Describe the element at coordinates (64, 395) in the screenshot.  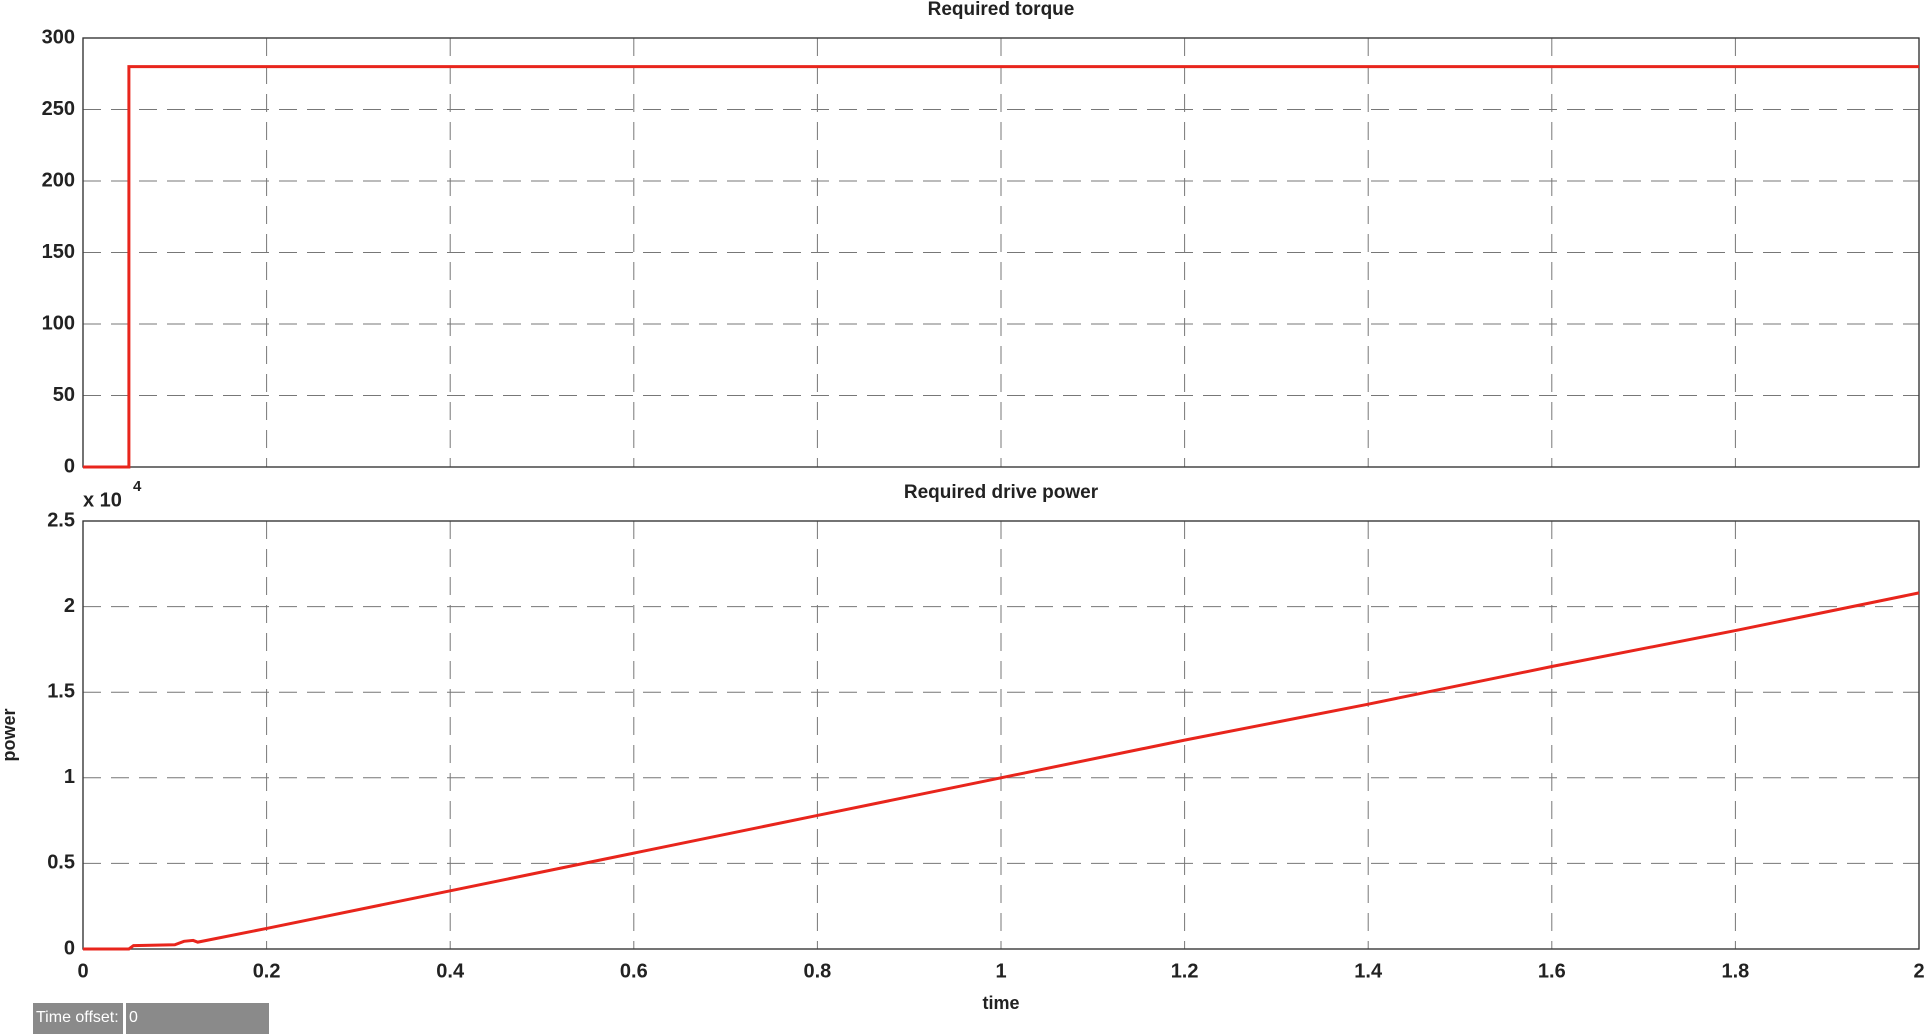
I see `y-tick-label: 50` at that location.